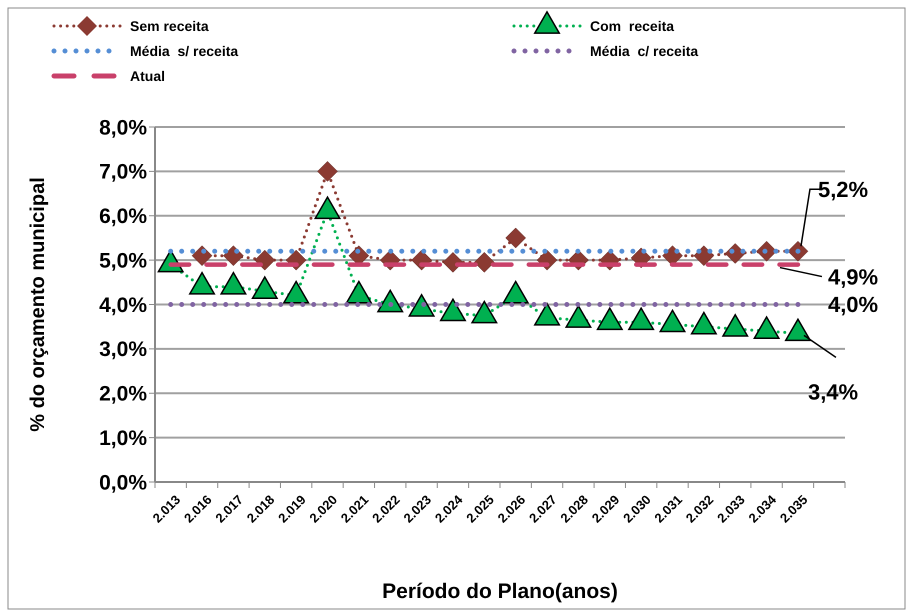 The height and width of the screenshot is (610, 907). Describe the element at coordinates (853, 305) in the screenshot. I see `annotation: 4,0%` at that location.